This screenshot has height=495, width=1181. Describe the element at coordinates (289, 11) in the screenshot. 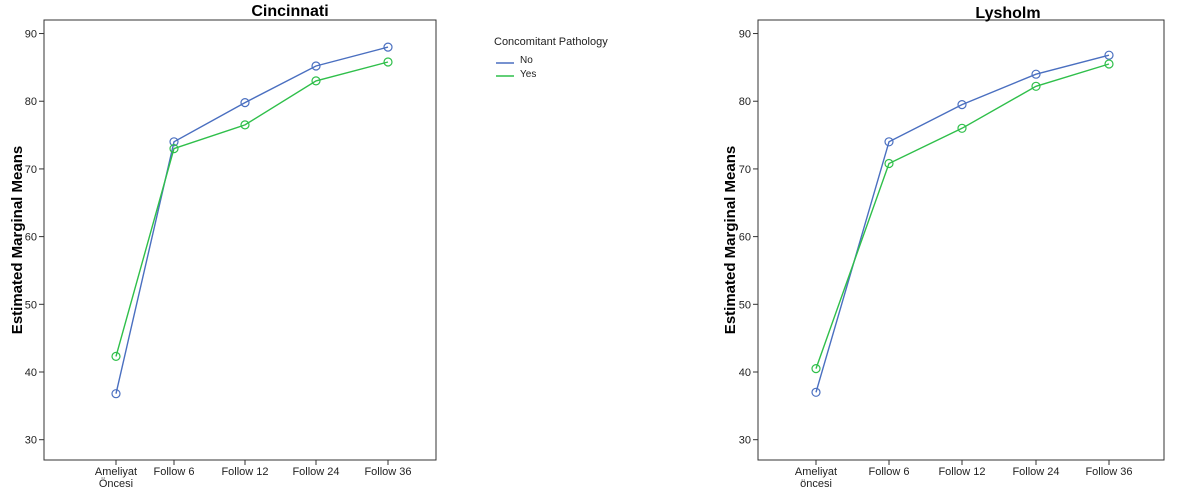

I see `chart-title: Cincinnati` at that location.